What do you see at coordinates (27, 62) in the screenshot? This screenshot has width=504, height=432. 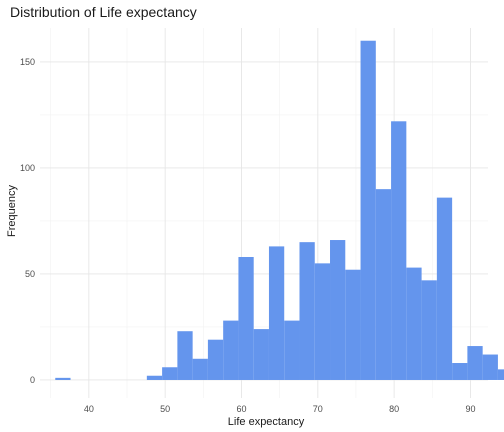 I see `y-tick-label: 150` at bounding box center [27, 62].